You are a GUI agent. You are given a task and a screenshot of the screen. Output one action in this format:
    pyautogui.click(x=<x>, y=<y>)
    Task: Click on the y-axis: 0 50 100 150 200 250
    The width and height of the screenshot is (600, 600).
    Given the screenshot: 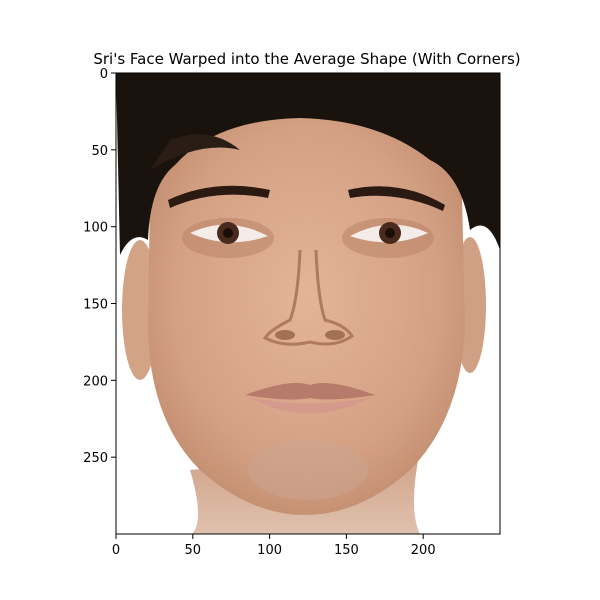 What is the action you would take?
    pyautogui.click(x=99, y=266)
    